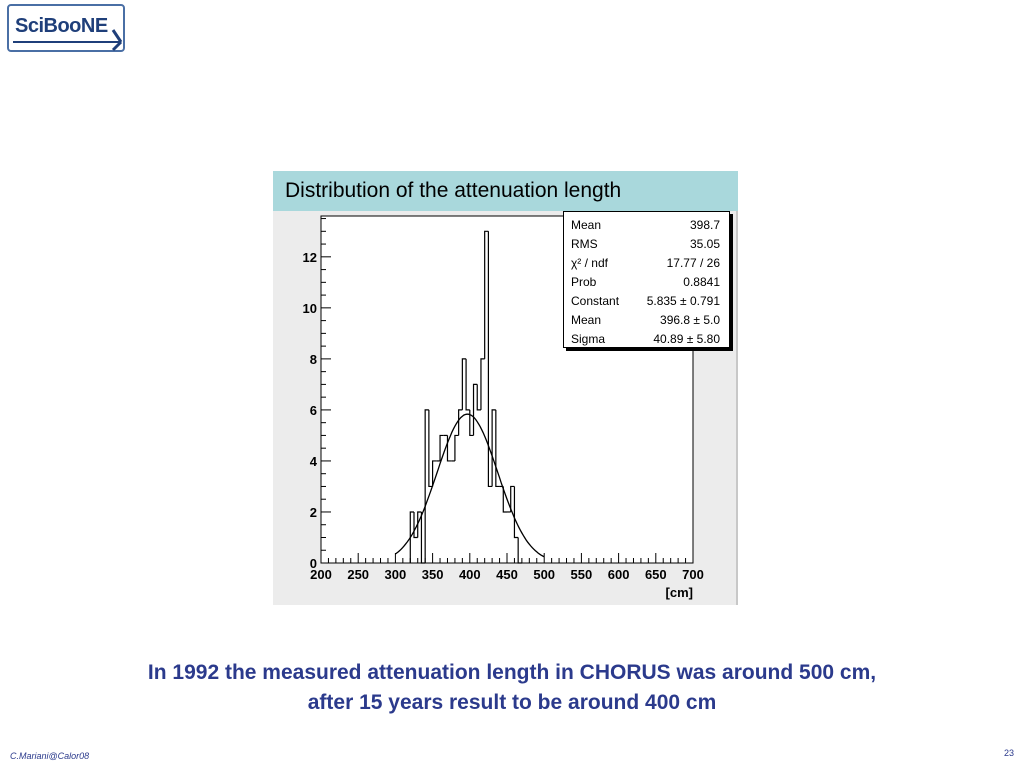 This screenshot has width=1024, height=768. Describe the element at coordinates (584, 282) in the screenshot. I see `stat-label: Prob` at that location.